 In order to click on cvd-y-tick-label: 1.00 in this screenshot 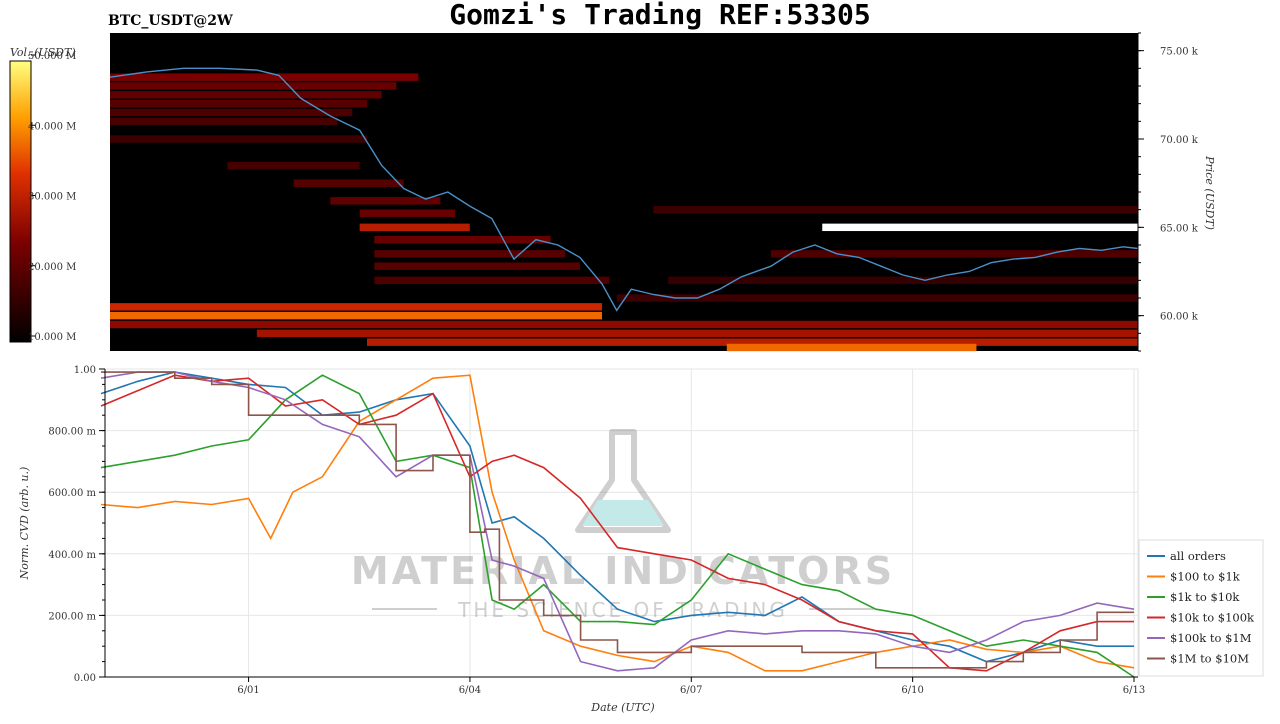, I will do `click(85, 370)`.